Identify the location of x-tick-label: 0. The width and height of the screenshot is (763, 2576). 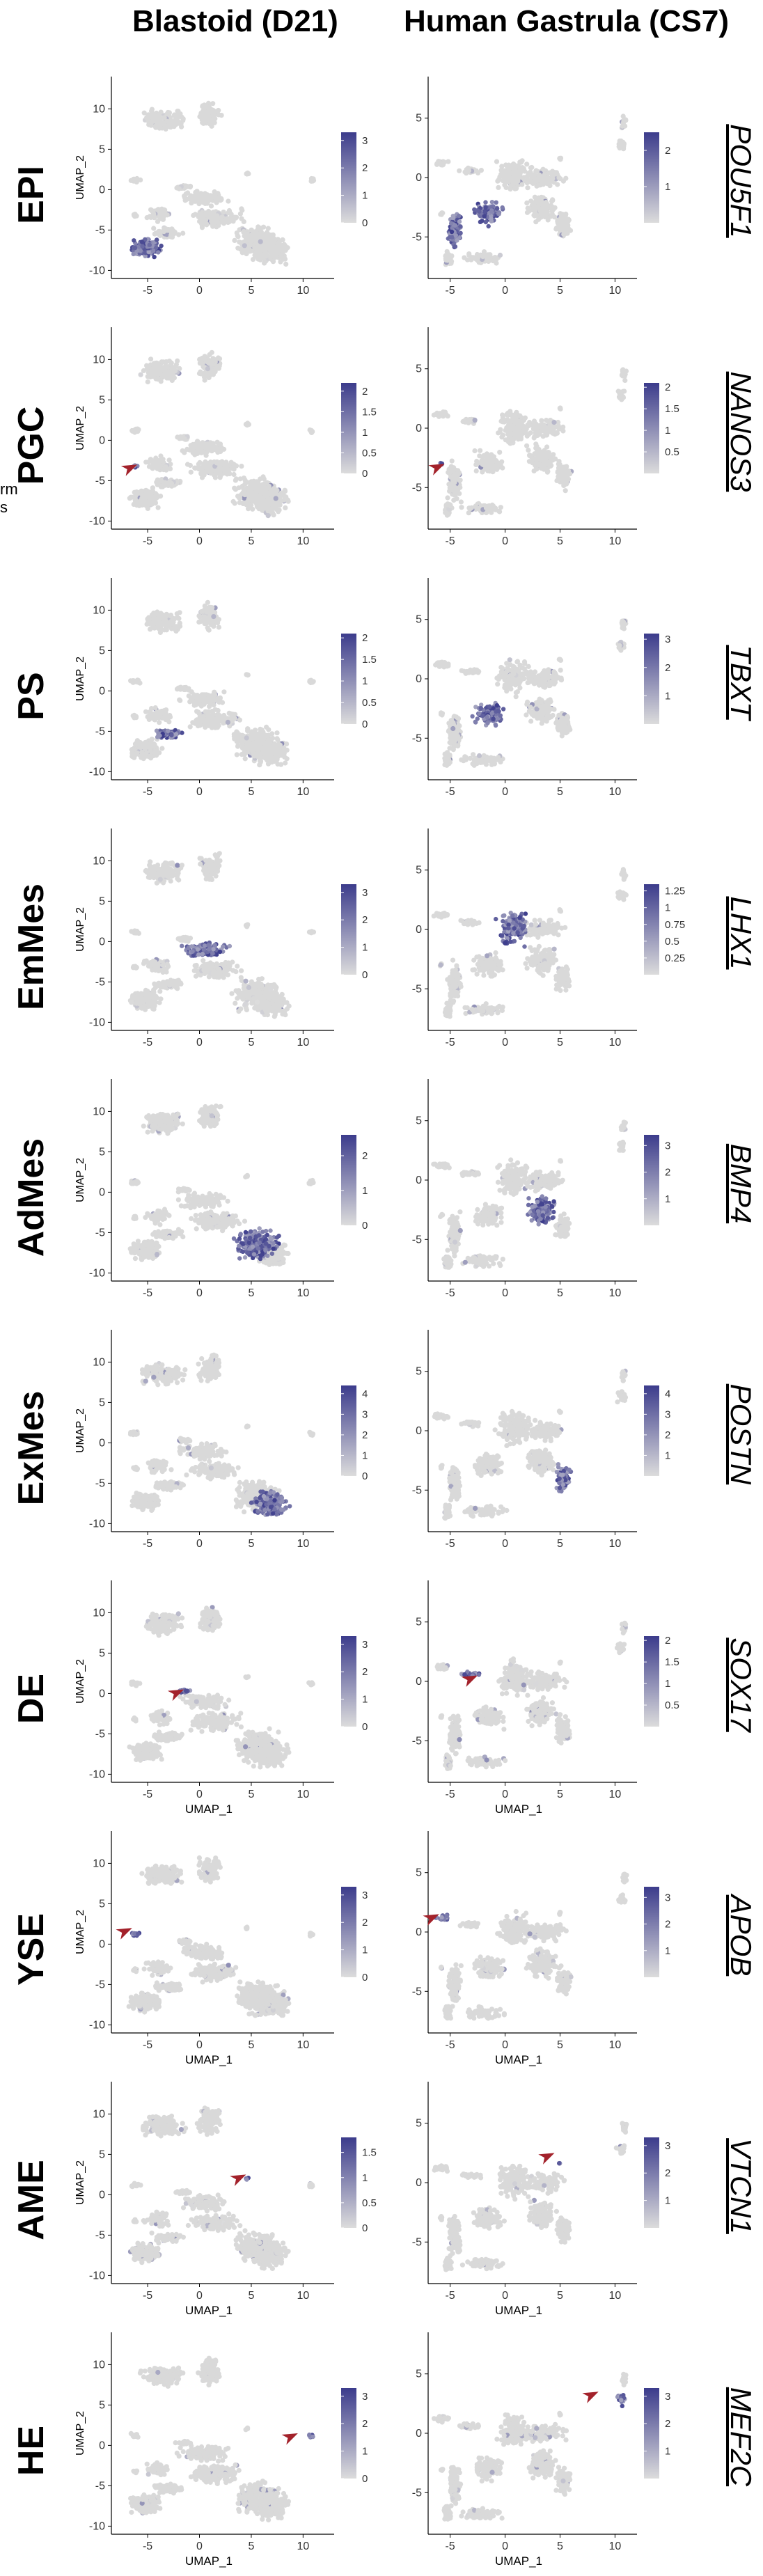
(199, 541).